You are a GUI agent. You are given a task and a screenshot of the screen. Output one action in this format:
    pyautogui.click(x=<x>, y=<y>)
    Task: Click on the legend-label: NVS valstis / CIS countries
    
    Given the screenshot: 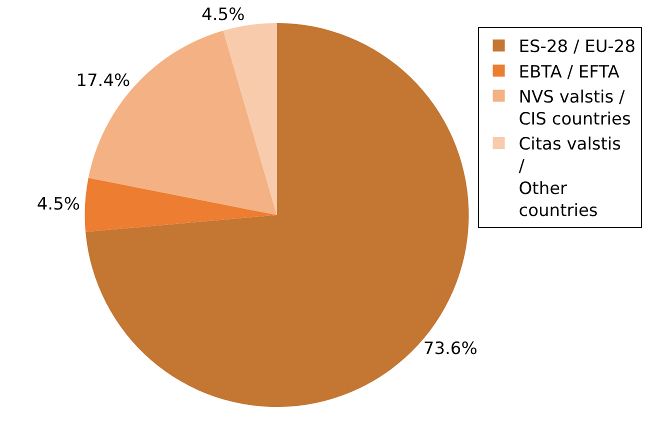 What is the action you would take?
    pyautogui.click(x=574, y=108)
    